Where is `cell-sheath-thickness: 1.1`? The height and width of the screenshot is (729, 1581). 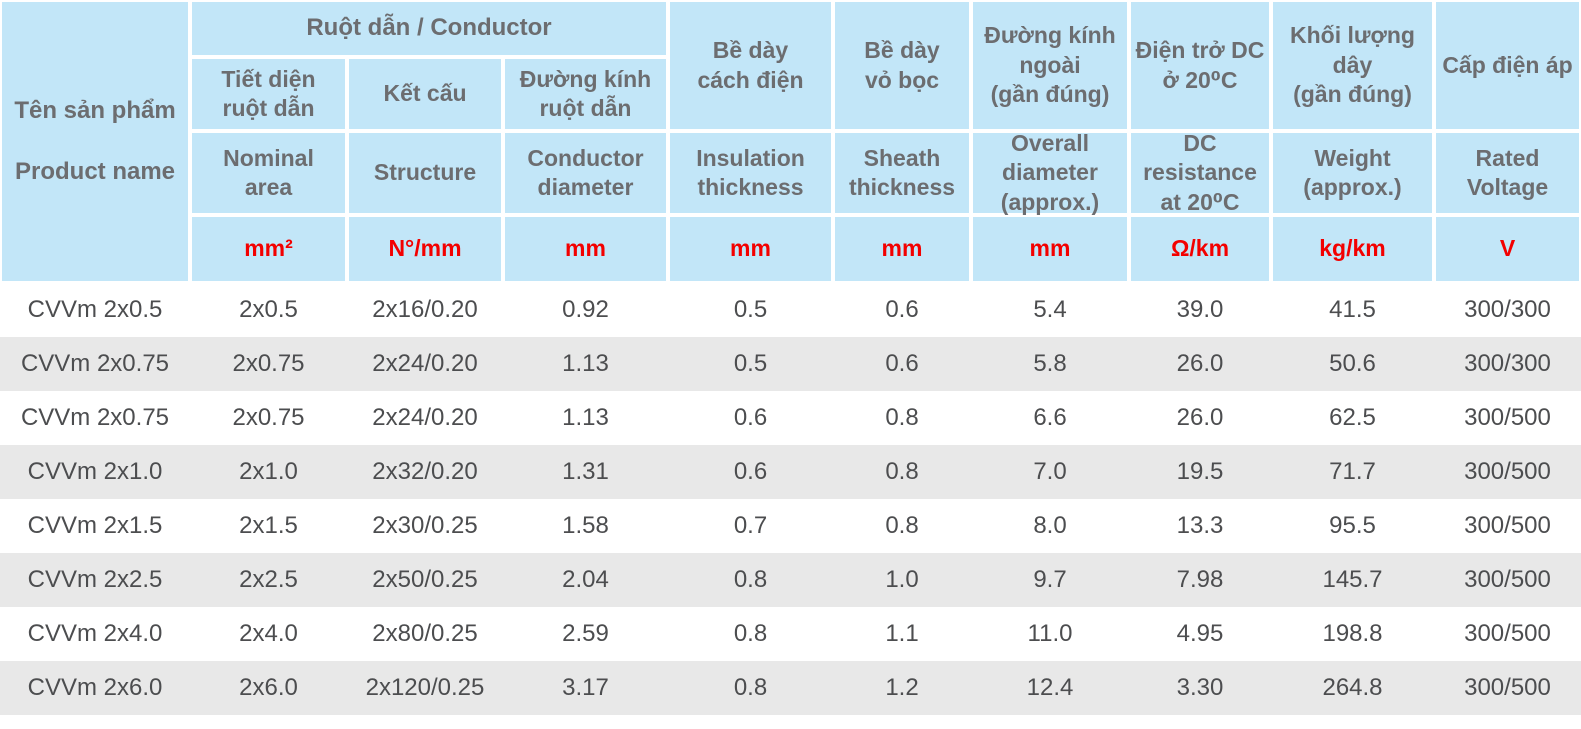 cell-sheath-thickness: 1.1 is located at coordinates (902, 633).